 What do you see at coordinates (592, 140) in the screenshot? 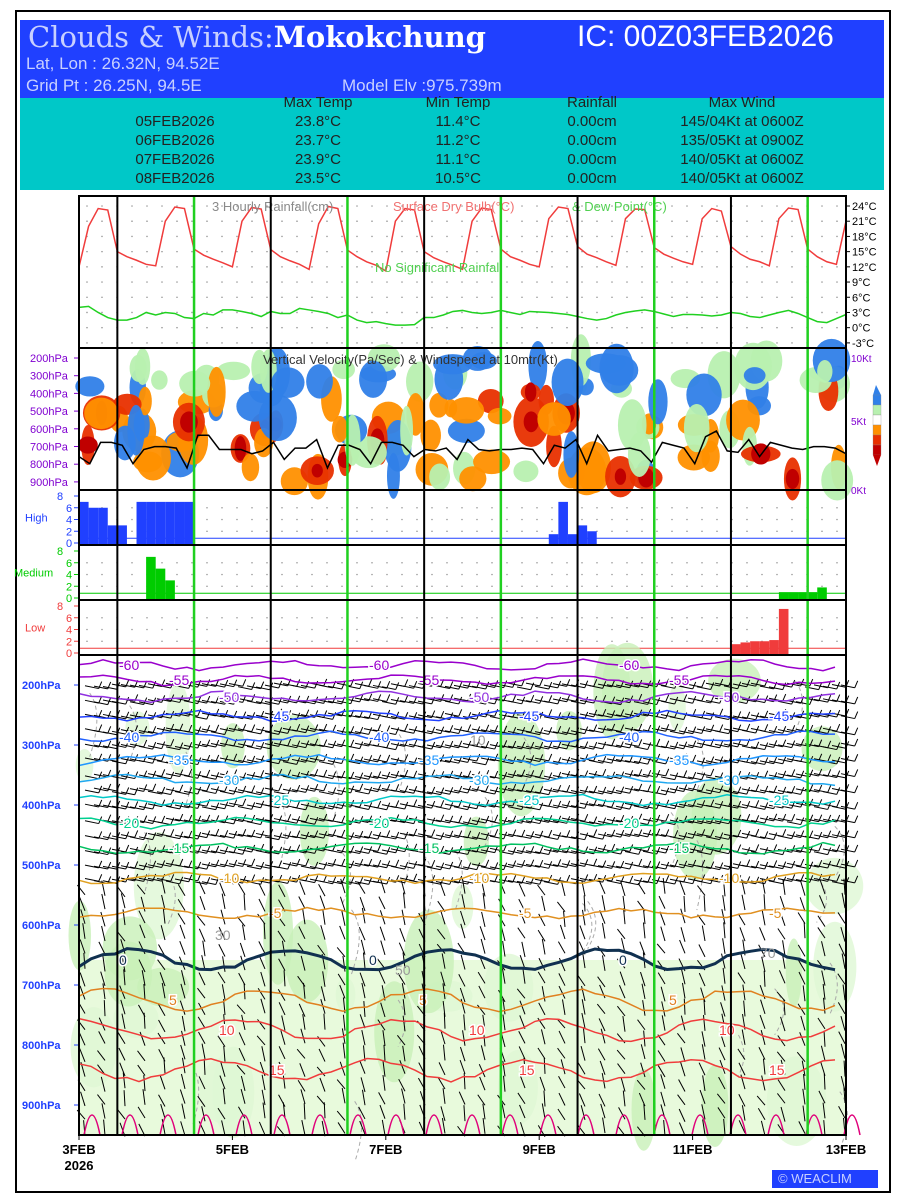
I see `rainfall: 0.00cm` at bounding box center [592, 140].